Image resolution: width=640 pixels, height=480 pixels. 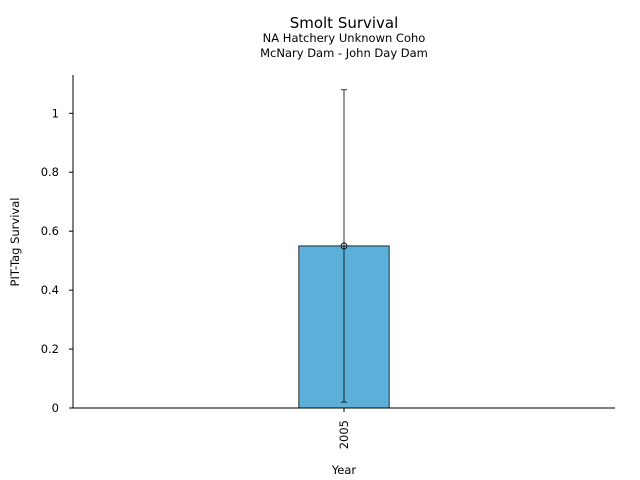 What do you see at coordinates (344, 470) in the screenshot?
I see `x-axis-label: Year` at bounding box center [344, 470].